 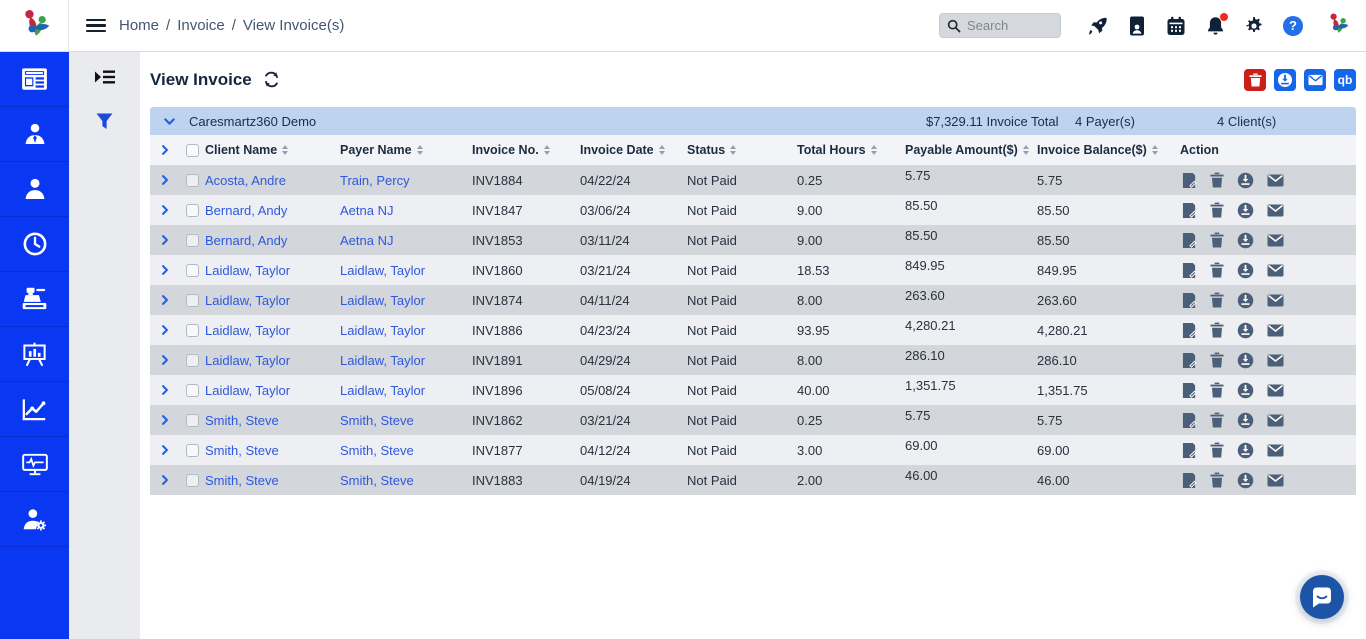 I want to click on sidebar-item-monitoring, so click(x=34, y=464).